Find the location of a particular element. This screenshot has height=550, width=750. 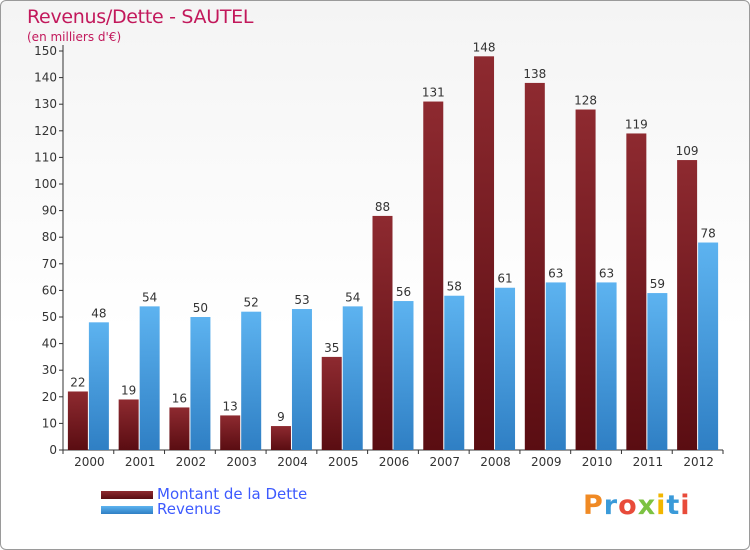

bar-dette-2000 is located at coordinates (77, 420).